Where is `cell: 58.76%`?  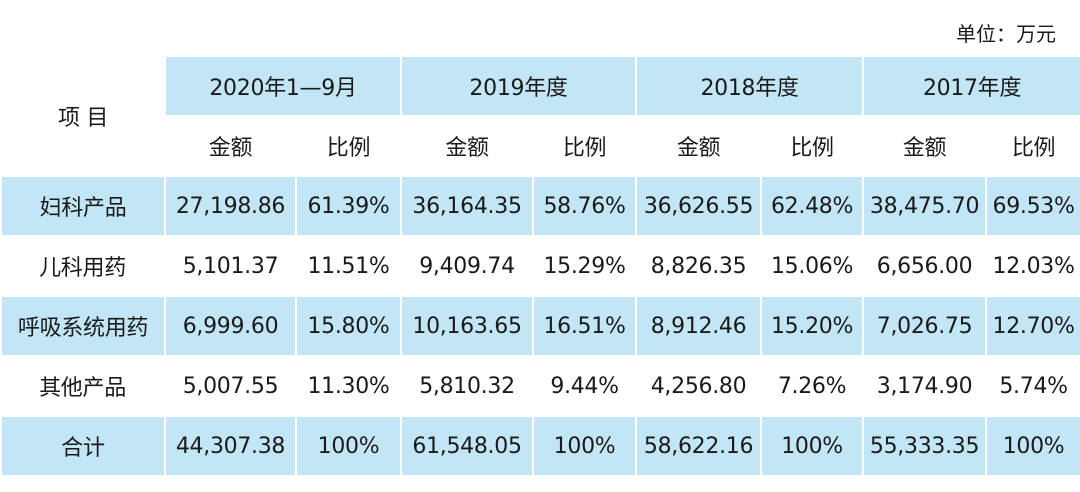 cell: 58.76% is located at coordinates (585, 206).